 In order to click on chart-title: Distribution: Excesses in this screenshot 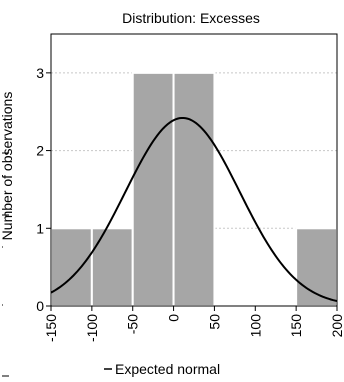, I will do `click(191, 18)`.